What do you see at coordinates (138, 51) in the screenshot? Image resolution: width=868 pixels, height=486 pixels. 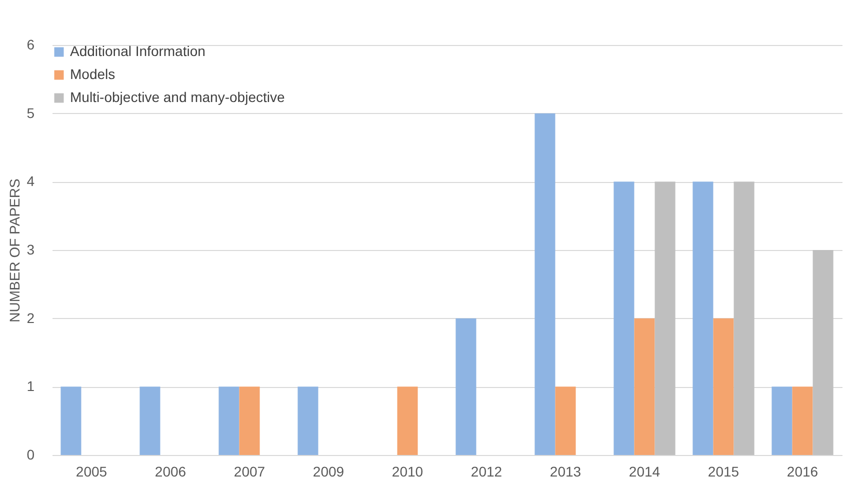 I see `legend-label: Additional Information` at bounding box center [138, 51].